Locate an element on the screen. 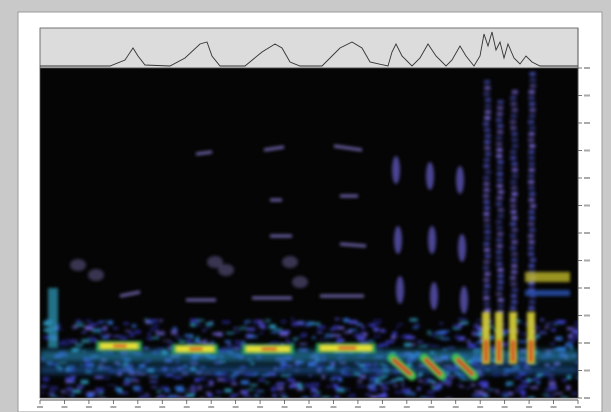 The image size is (611, 412). column-glow is located at coordinates (547, 293).